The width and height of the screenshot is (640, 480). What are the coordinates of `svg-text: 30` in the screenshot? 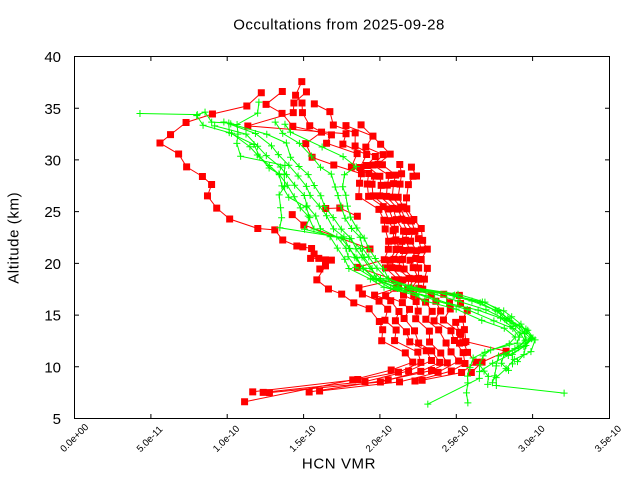 It's located at (52, 161).